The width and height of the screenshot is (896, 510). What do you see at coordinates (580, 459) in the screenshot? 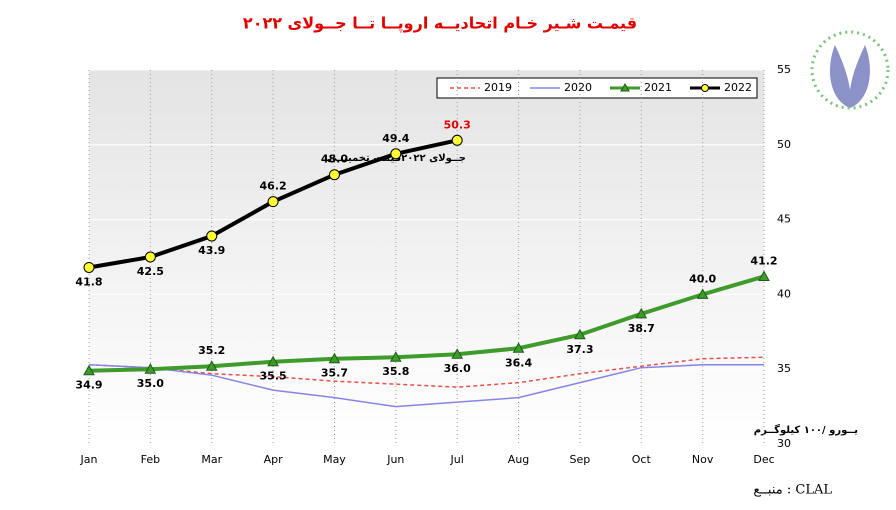
I see `x-tick-label: Sep` at bounding box center [580, 459].